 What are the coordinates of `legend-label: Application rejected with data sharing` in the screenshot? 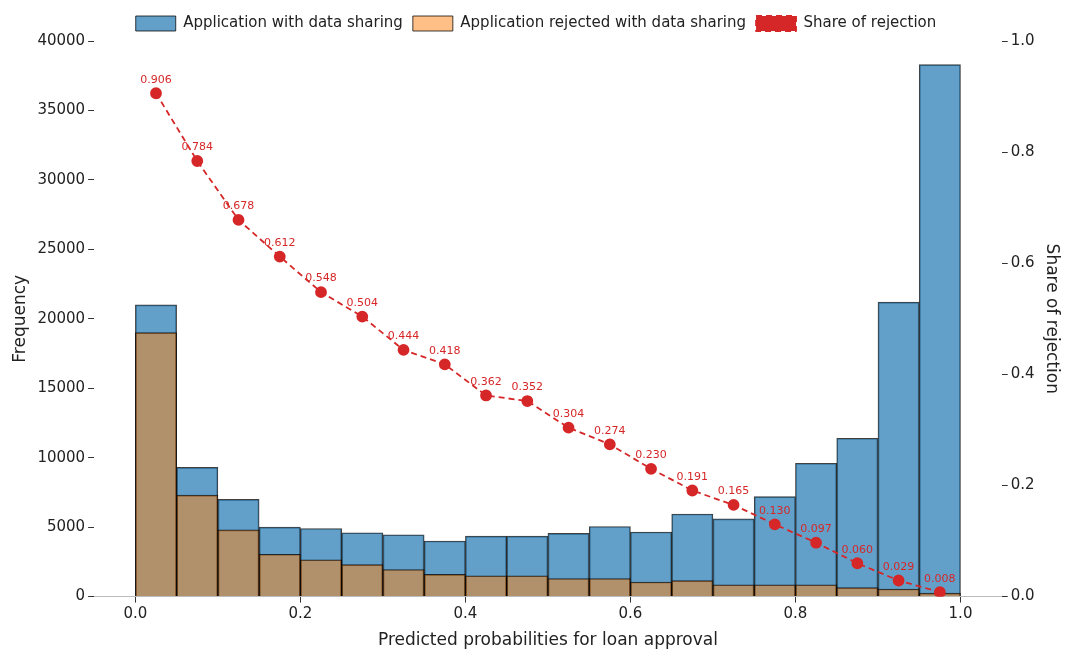 It's located at (603, 22).